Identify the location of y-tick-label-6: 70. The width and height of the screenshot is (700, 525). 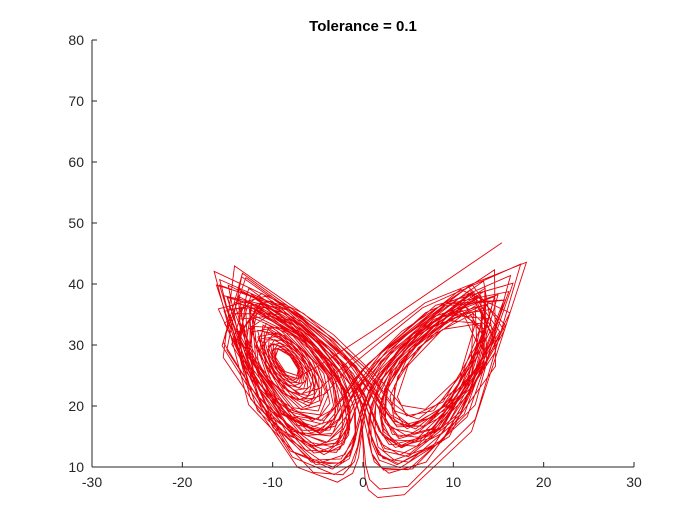
(76, 101).